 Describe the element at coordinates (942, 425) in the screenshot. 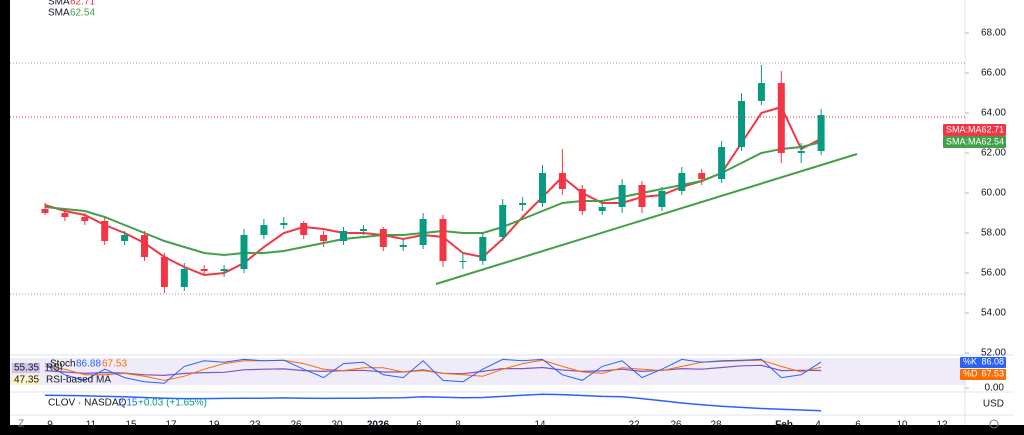

I see `x-tick-label: 12` at that location.